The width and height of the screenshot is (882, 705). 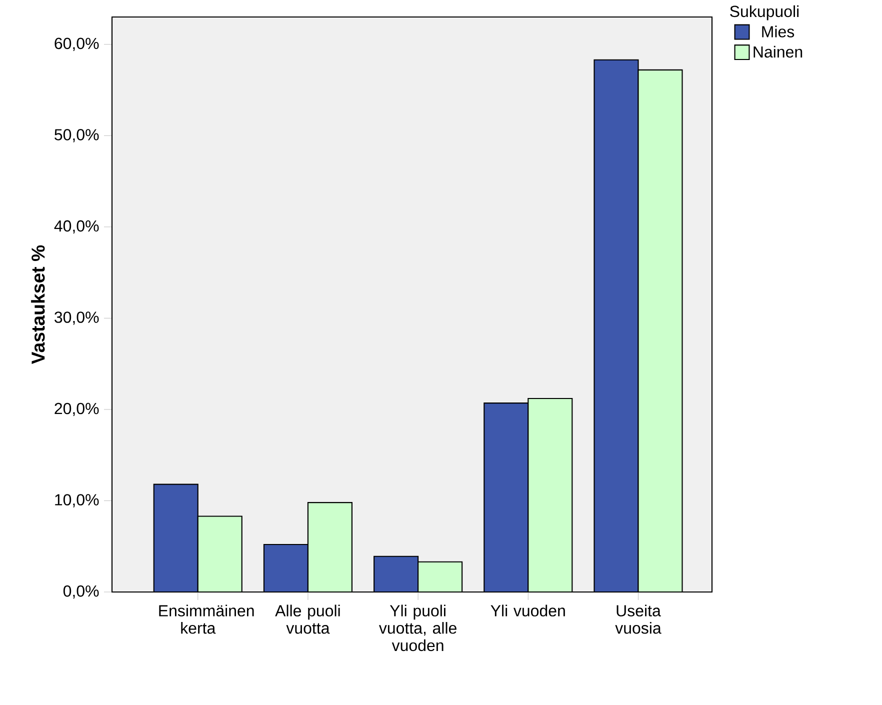 I want to click on y-tick-label: 10,0%, so click(x=77, y=501).